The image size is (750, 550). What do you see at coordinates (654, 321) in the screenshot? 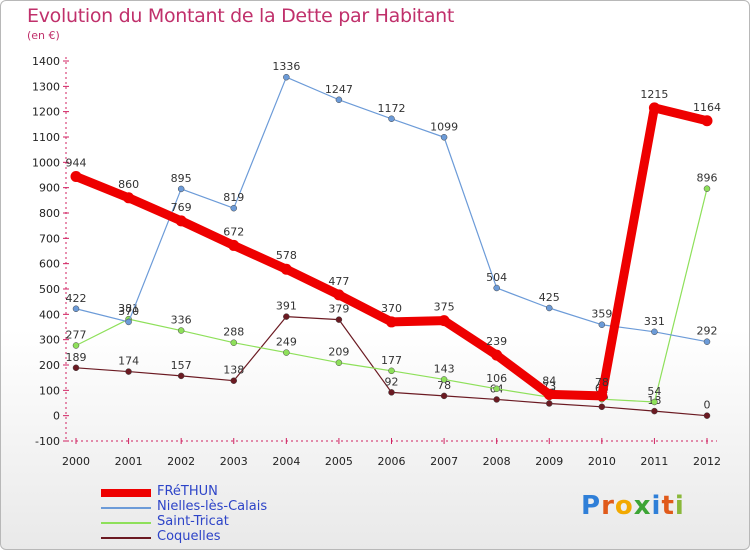
I see `data-label: 331` at bounding box center [654, 321].